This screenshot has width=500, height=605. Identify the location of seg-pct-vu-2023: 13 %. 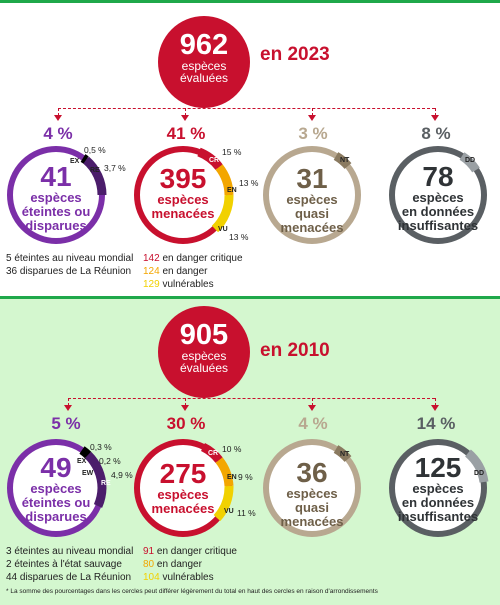
(239, 237).